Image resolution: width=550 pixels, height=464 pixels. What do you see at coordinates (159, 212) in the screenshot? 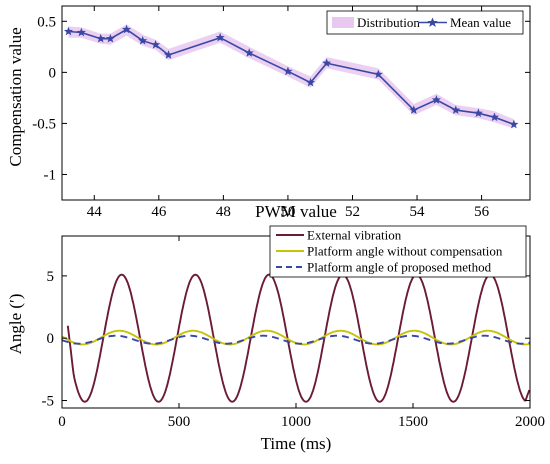
I see `top-x-tick-label: 46` at bounding box center [159, 212].